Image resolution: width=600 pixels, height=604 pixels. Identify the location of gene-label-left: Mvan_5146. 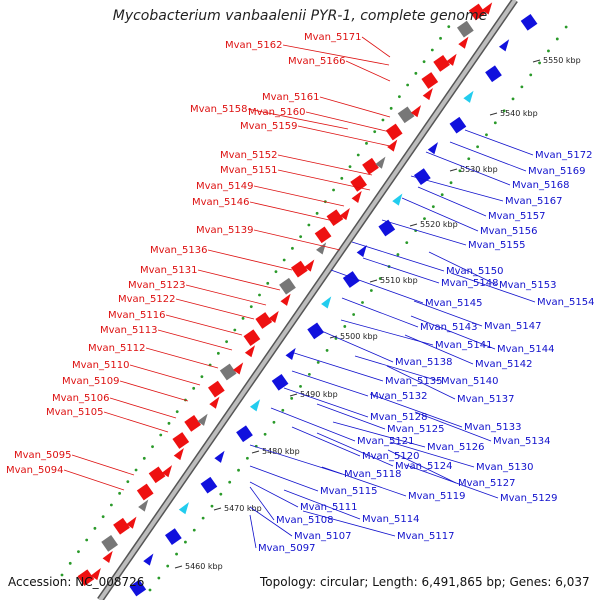
(220, 202).